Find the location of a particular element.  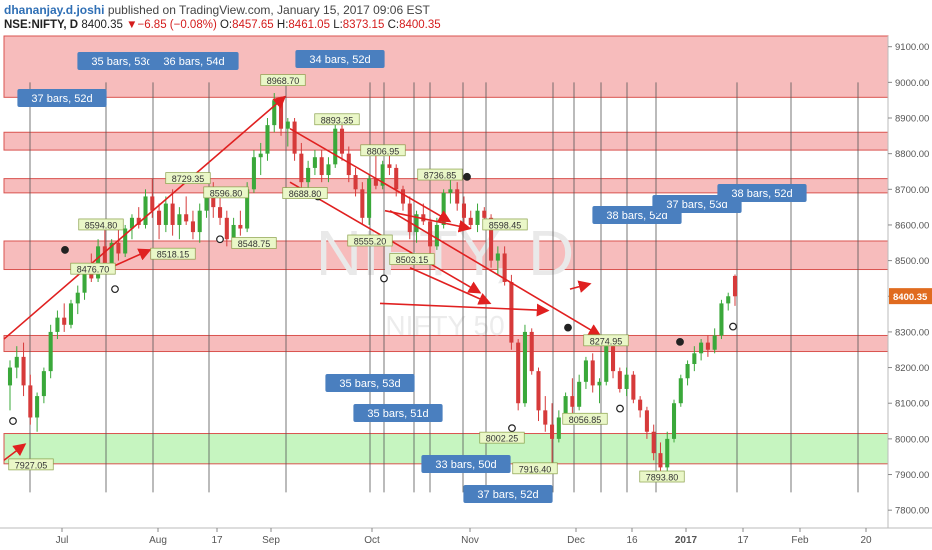

author-link: dhananjay.d.joshi is located at coordinates (54, 10).